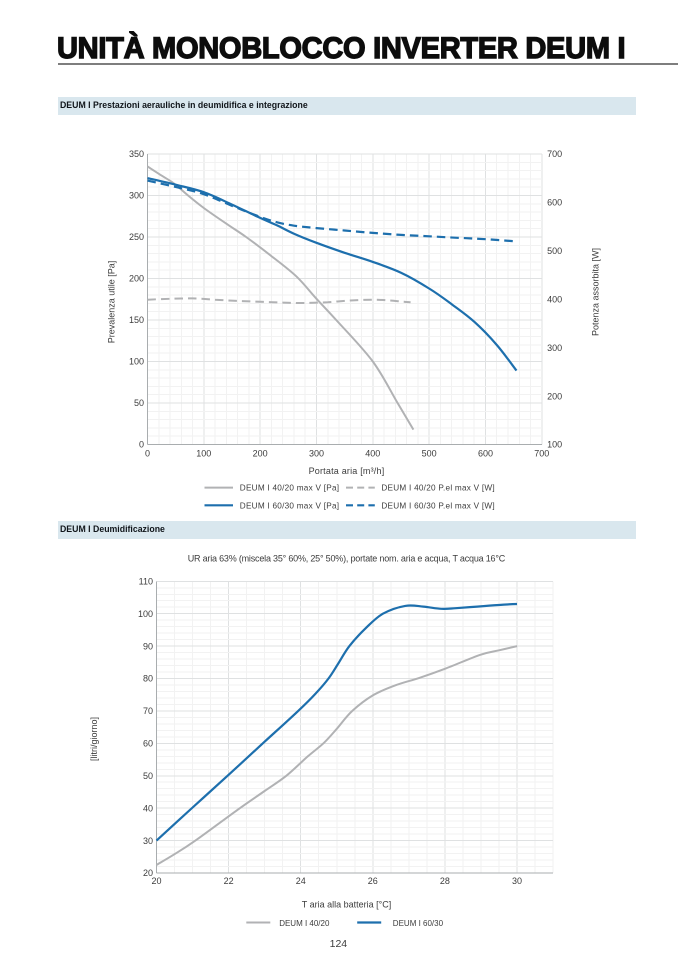  I want to click on svg-text: 80, so click(148, 679).